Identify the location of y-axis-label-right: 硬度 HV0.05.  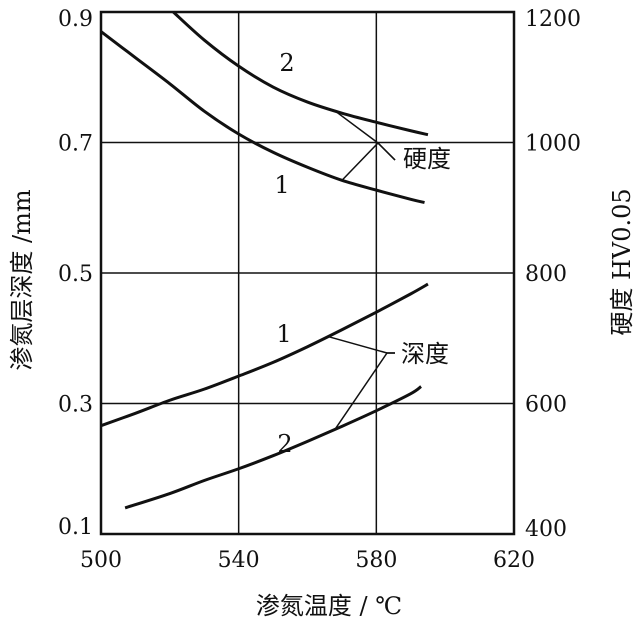
(622, 261).